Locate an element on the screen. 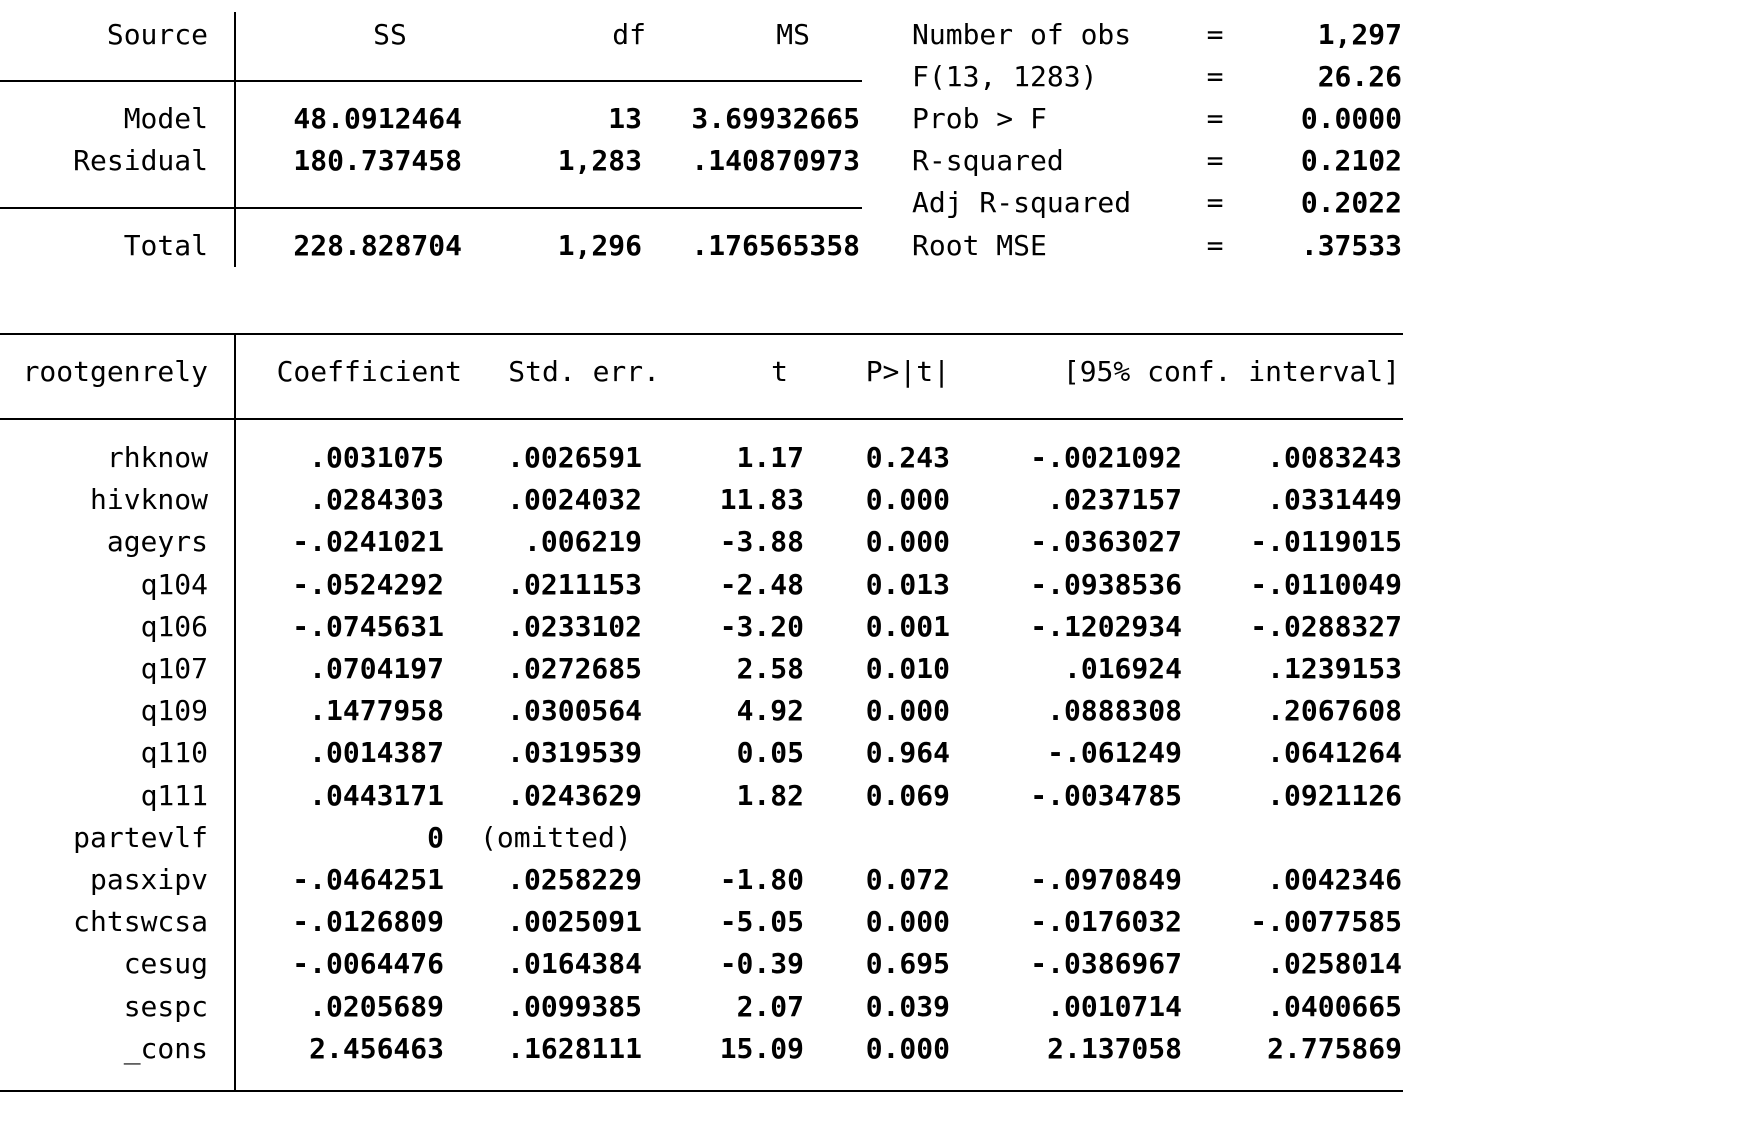 The width and height of the screenshot is (1740, 1140). coef-cell-ci-lower: -.0021092 is located at coordinates (1106, 457).